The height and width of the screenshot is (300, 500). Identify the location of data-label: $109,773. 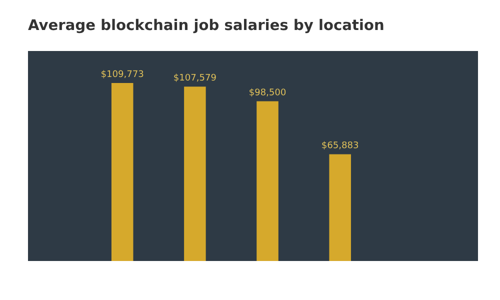
(123, 74).